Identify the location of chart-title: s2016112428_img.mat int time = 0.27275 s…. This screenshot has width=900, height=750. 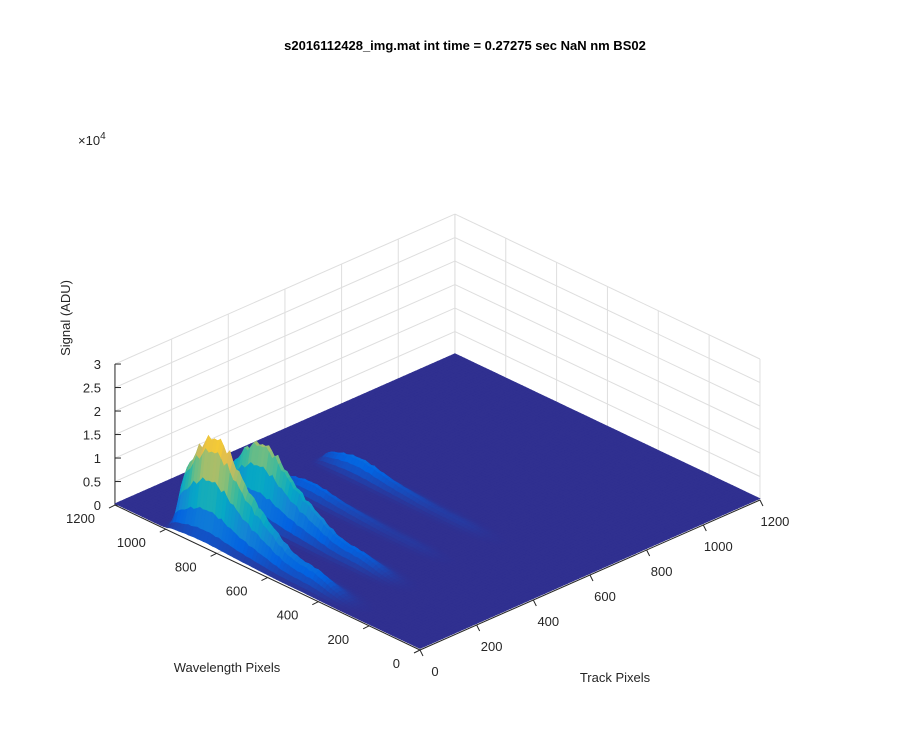
(465, 45).